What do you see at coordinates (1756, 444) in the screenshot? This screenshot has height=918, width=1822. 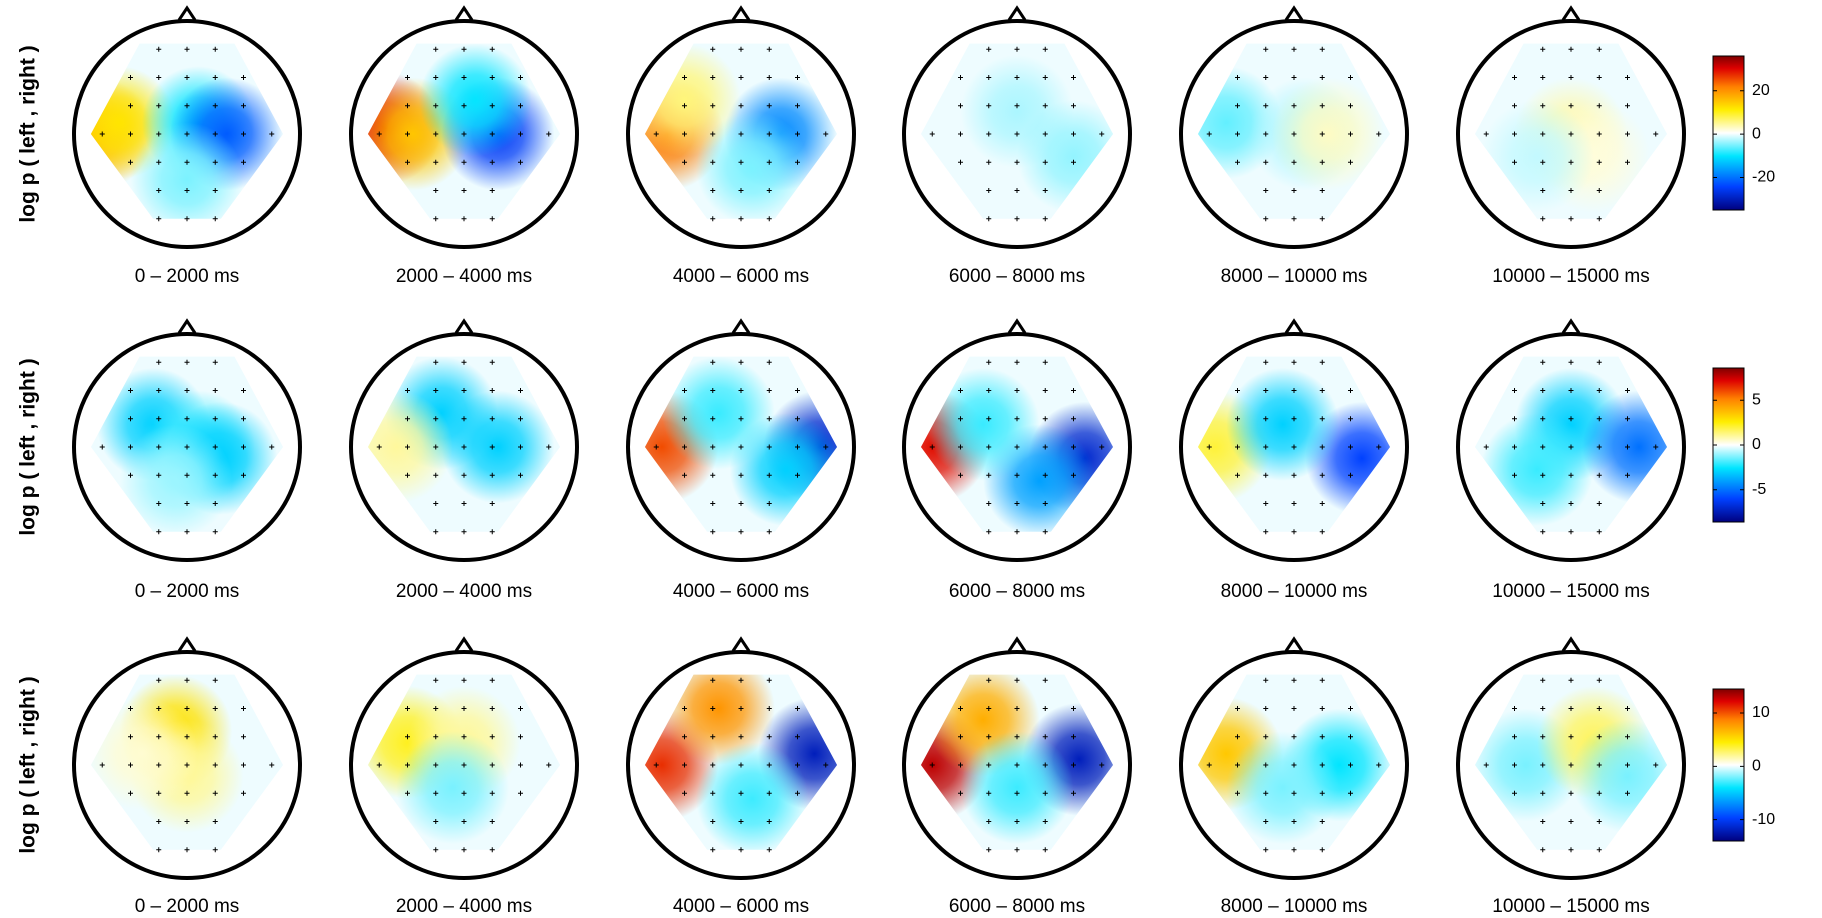 I see `colorbar-tick-label: 0` at bounding box center [1756, 444].